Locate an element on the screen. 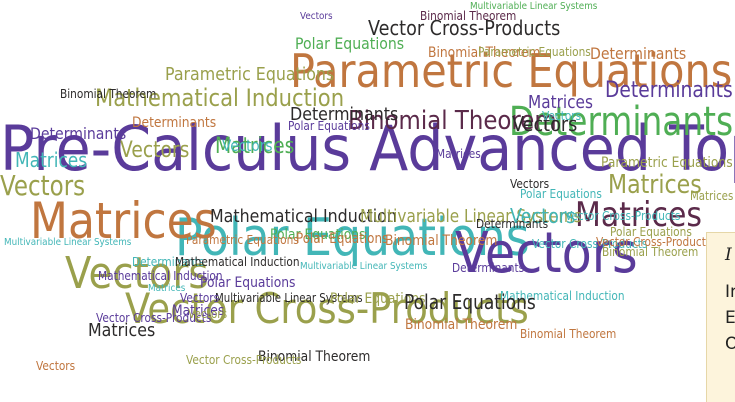 This screenshot has height=402, width=735. side-panel: I In E O is located at coordinates (720, 317).